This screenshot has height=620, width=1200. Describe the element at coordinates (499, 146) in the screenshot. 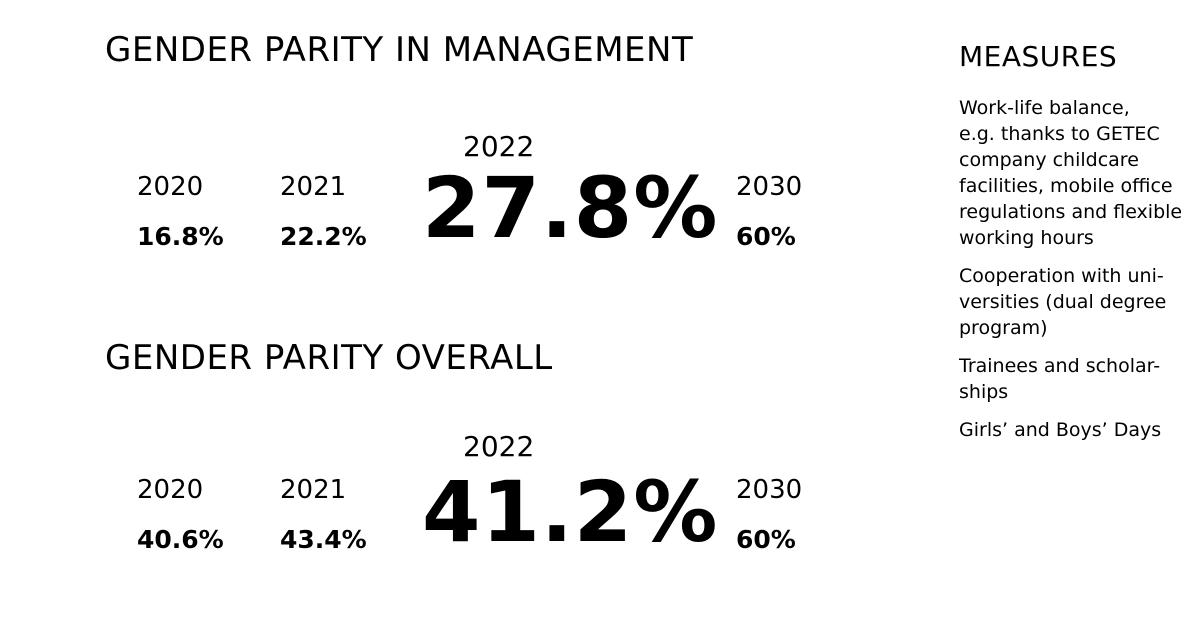

I see `management-year-2022: 2022` at that location.